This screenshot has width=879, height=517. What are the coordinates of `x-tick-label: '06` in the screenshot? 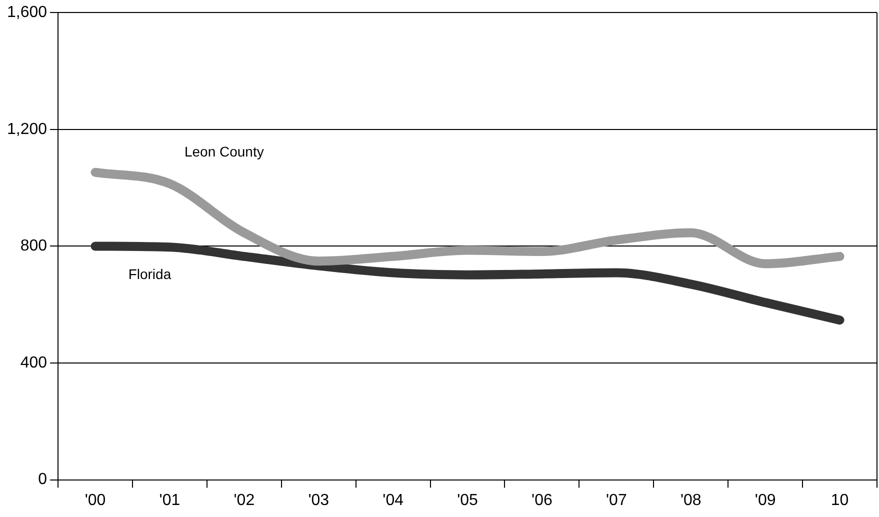 It's located at (542, 500).